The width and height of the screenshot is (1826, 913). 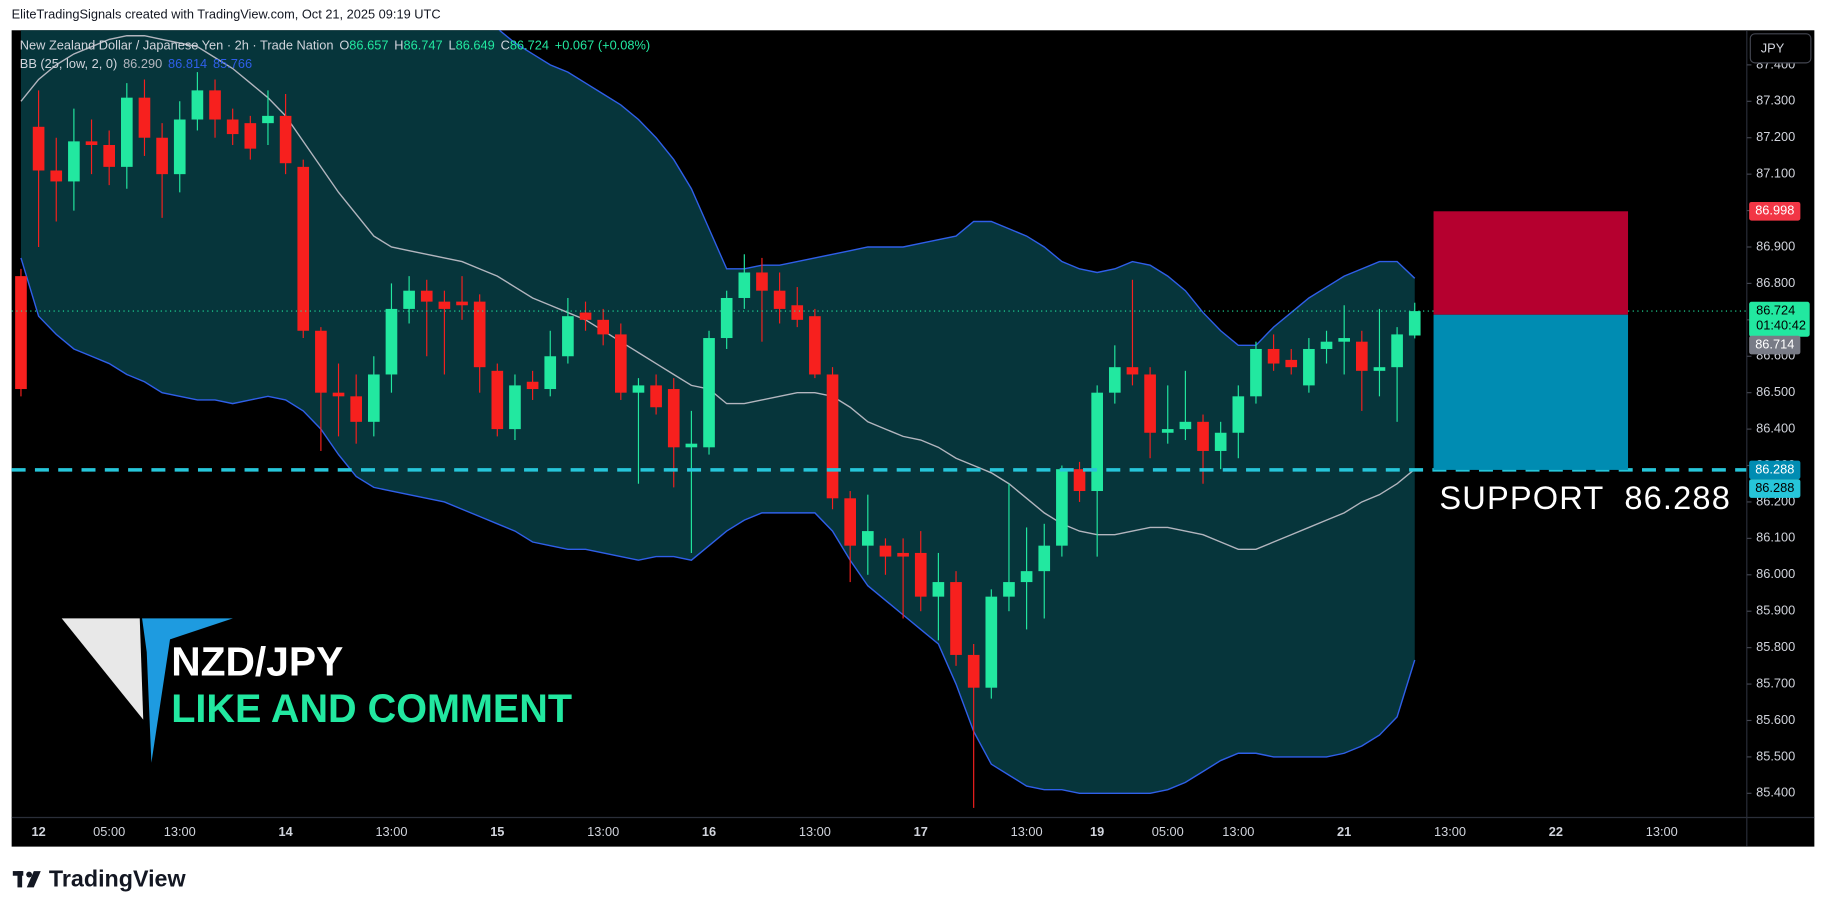 What do you see at coordinates (1775, 682) in the screenshot?
I see `y-tick-label: 85.700` at bounding box center [1775, 682].